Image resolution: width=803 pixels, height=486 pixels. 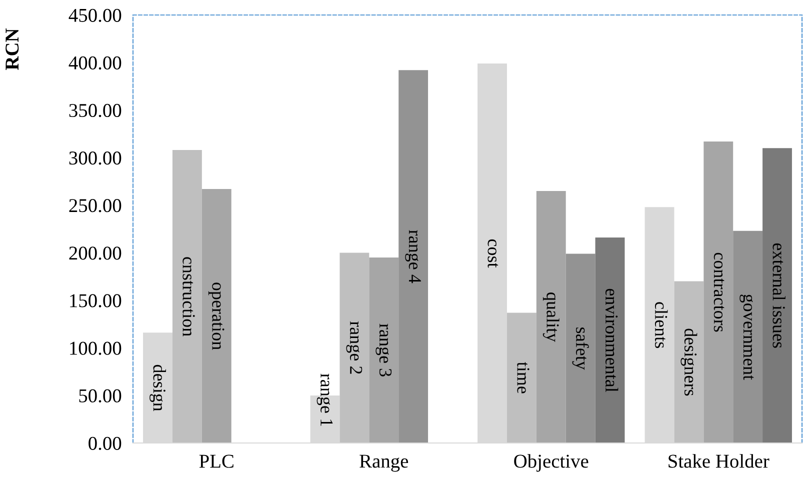 What do you see at coordinates (551, 463) in the screenshot?
I see `x-tick-label: Objective` at bounding box center [551, 463].